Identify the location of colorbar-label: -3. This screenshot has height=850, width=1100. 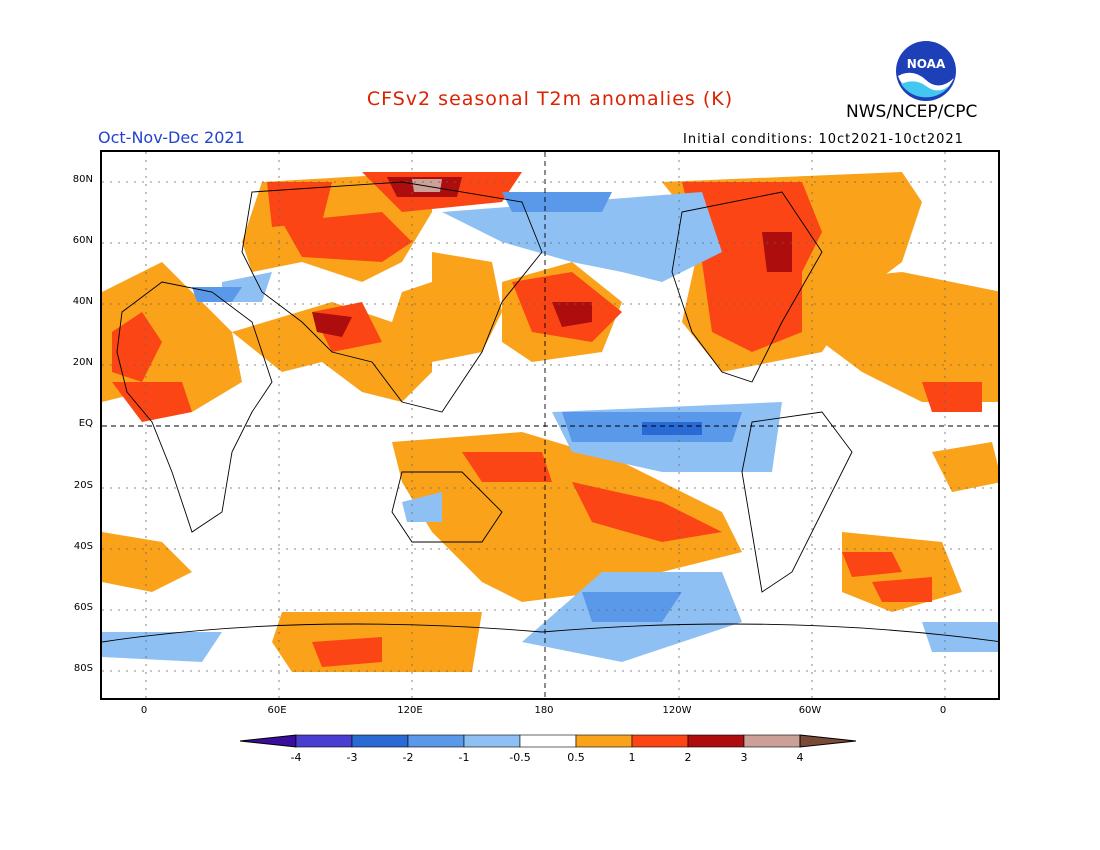
(352, 757).